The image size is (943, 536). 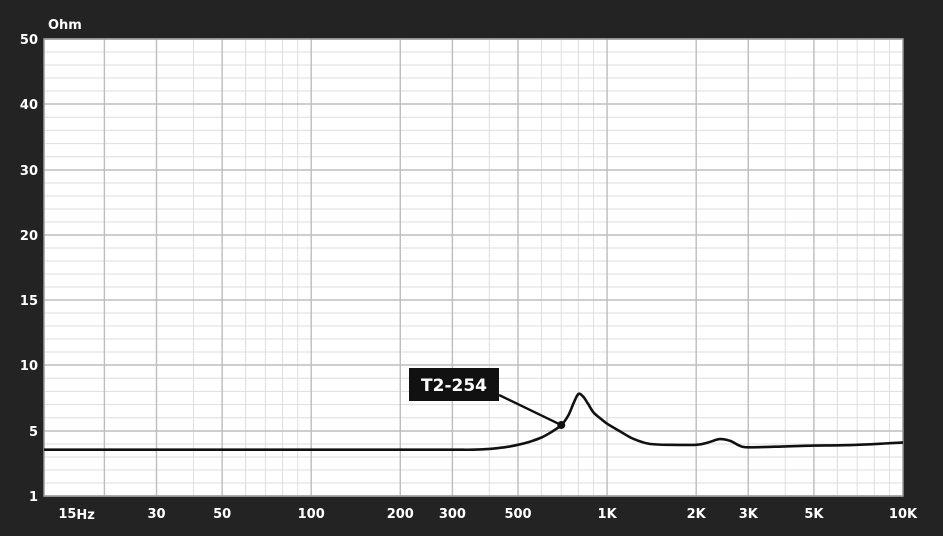 I want to click on x-tick-label: 30, so click(x=156, y=514).